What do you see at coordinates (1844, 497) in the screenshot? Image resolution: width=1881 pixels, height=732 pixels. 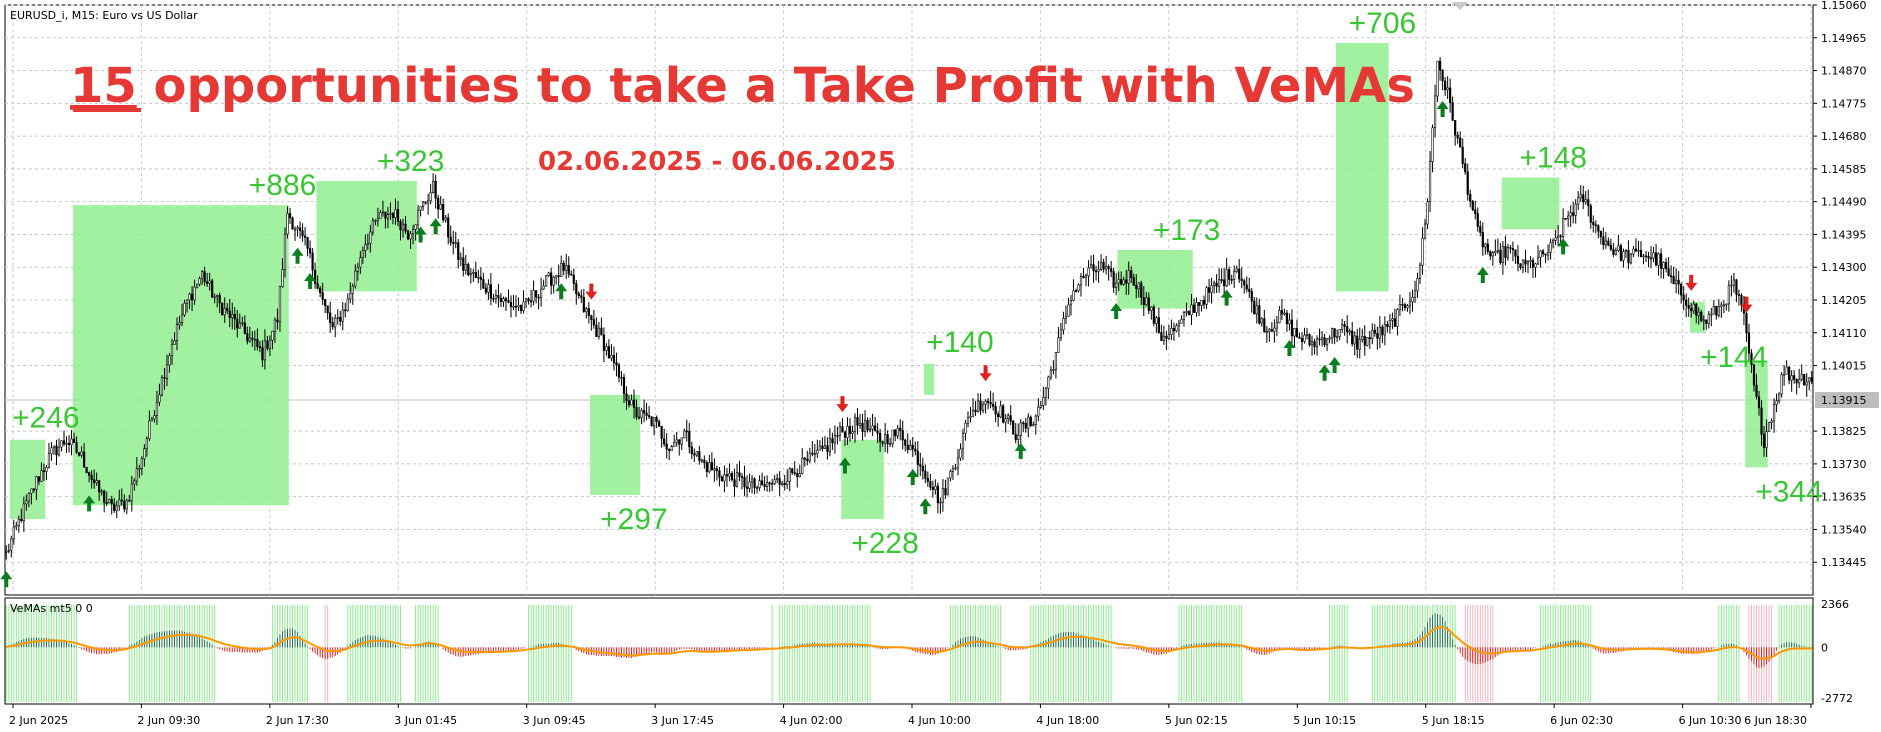 I see `y-tick-label: 1.13635` at bounding box center [1844, 497].